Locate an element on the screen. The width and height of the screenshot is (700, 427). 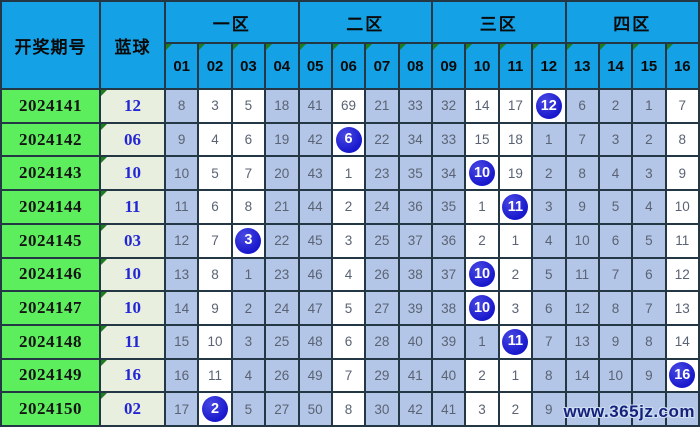
data-cell: 4 is located at coordinates (649, 207).